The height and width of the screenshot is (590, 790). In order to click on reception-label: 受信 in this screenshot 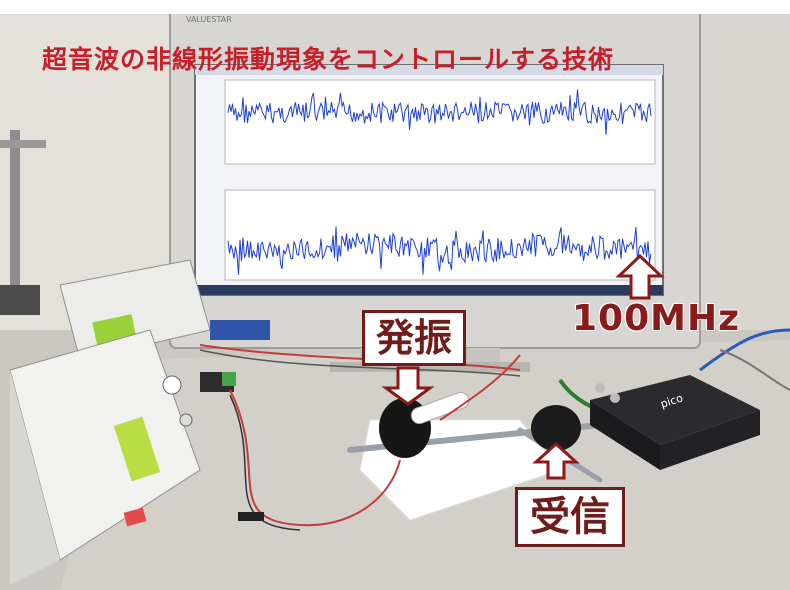, I will do `click(570, 517)`.